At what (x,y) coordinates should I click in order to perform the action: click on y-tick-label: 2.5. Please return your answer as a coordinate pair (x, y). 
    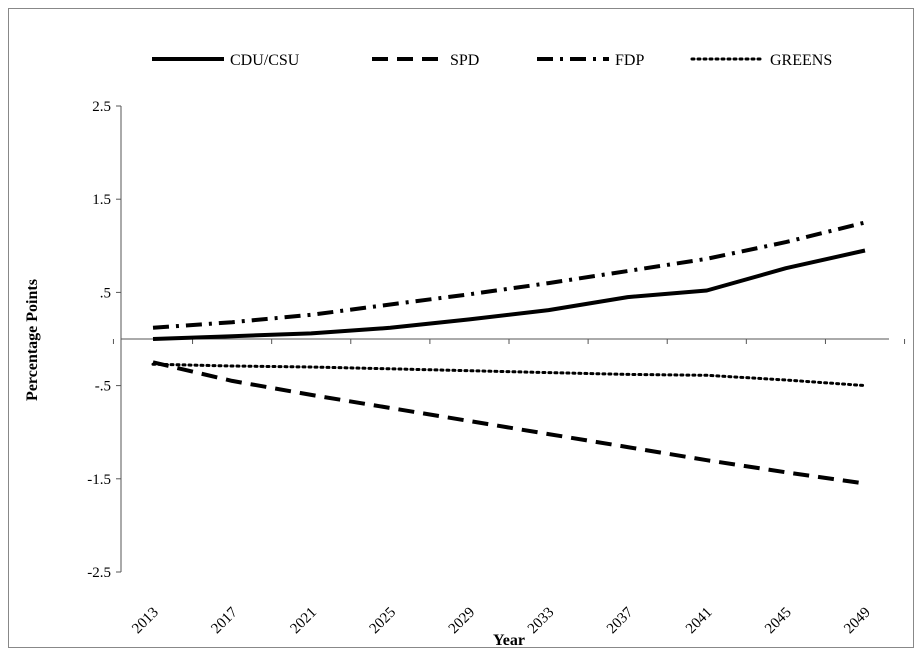
    Looking at the image, I should click on (101, 107).